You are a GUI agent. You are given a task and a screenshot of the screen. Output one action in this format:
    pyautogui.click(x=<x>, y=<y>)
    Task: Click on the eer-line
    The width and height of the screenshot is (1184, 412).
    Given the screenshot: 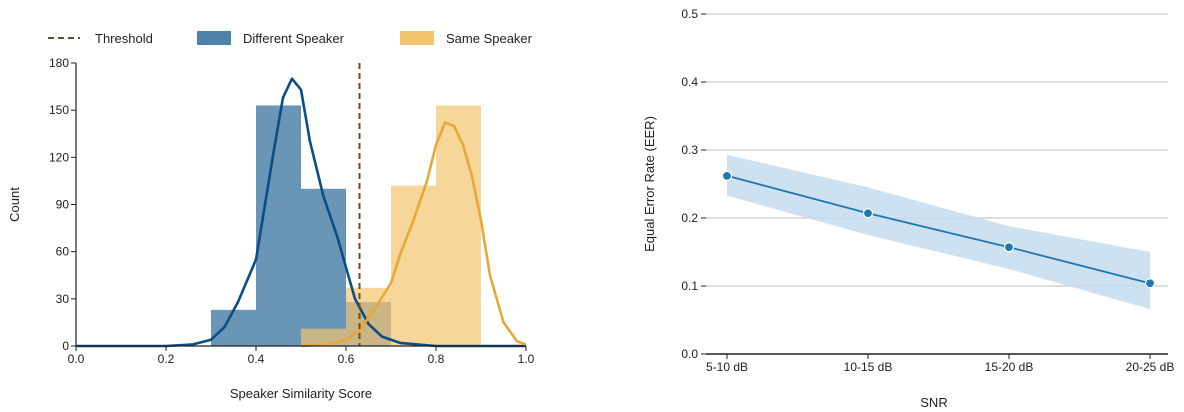 What is the action you would take?
    pyautogui.click(x=938, y=229)
    